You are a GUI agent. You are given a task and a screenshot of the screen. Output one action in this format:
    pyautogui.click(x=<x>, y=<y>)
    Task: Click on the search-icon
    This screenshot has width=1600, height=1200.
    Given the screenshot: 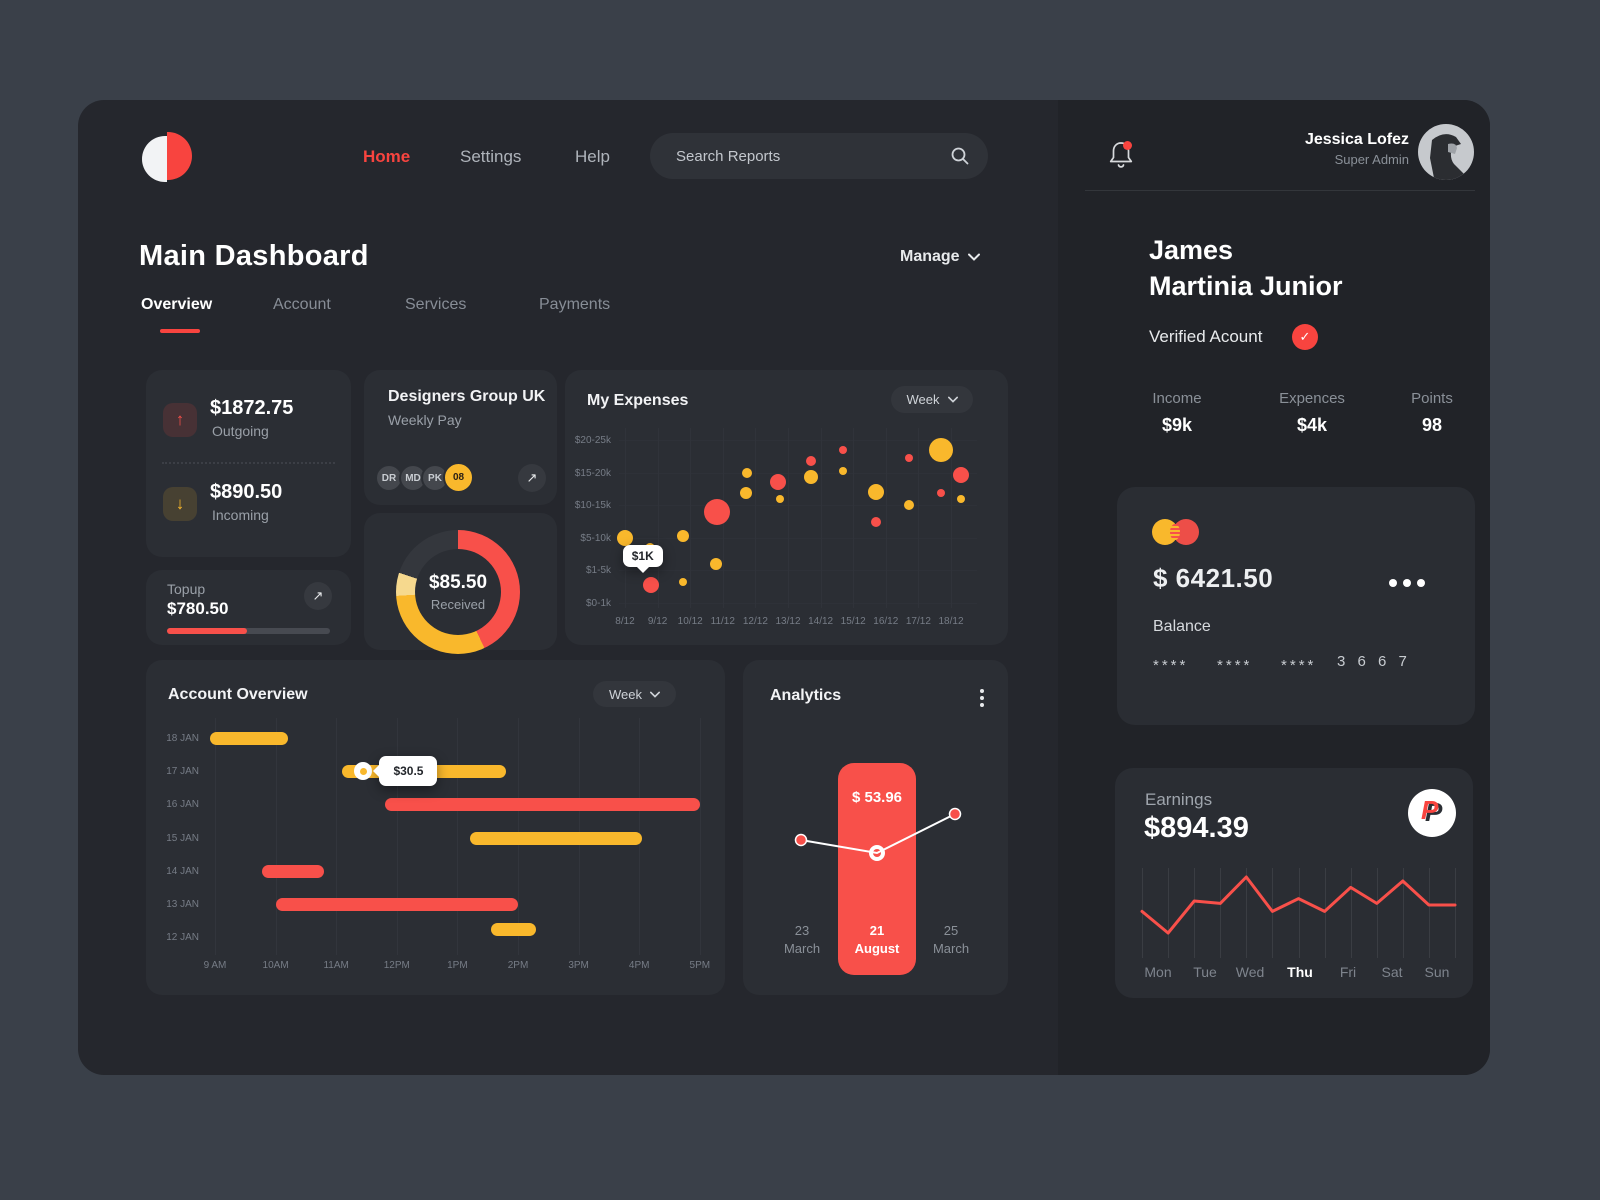 What is the action you would take?
    pyautogui.click(x=960, y=156)
    